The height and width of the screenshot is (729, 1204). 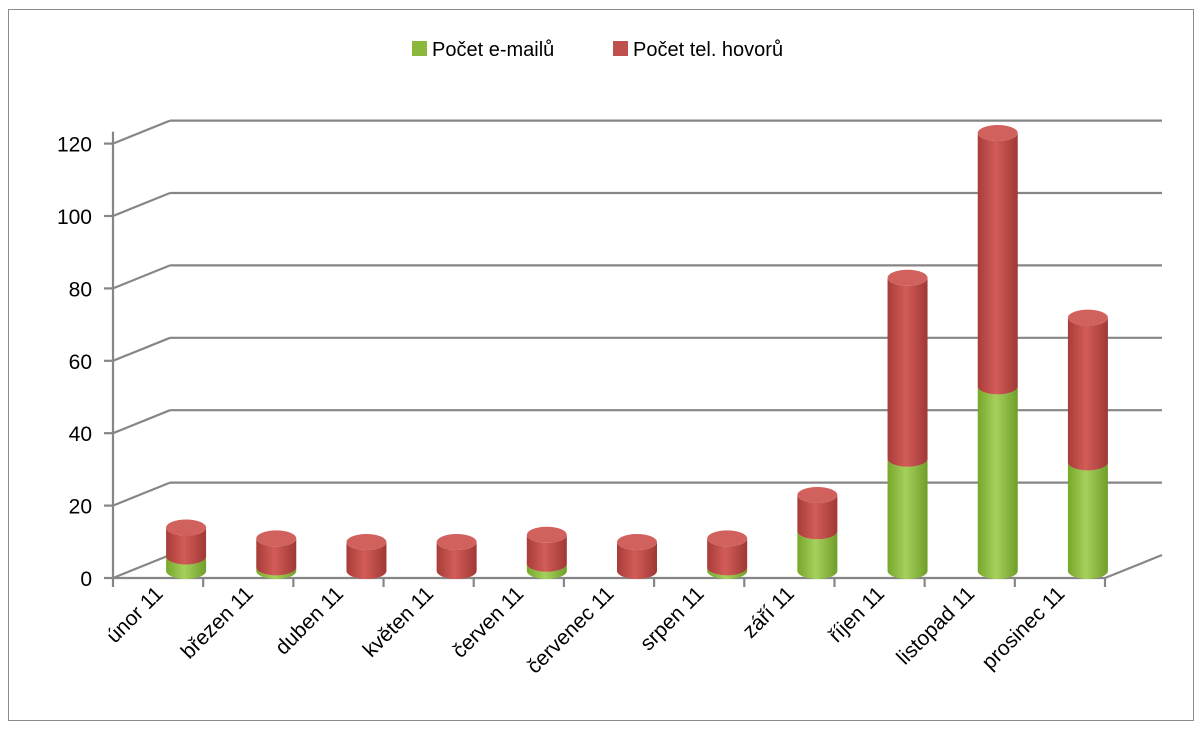 What do you see at coordinates (80, 507) in the screenshot?
I see `y-tick-label: 20` at bounding box center [80, 507].